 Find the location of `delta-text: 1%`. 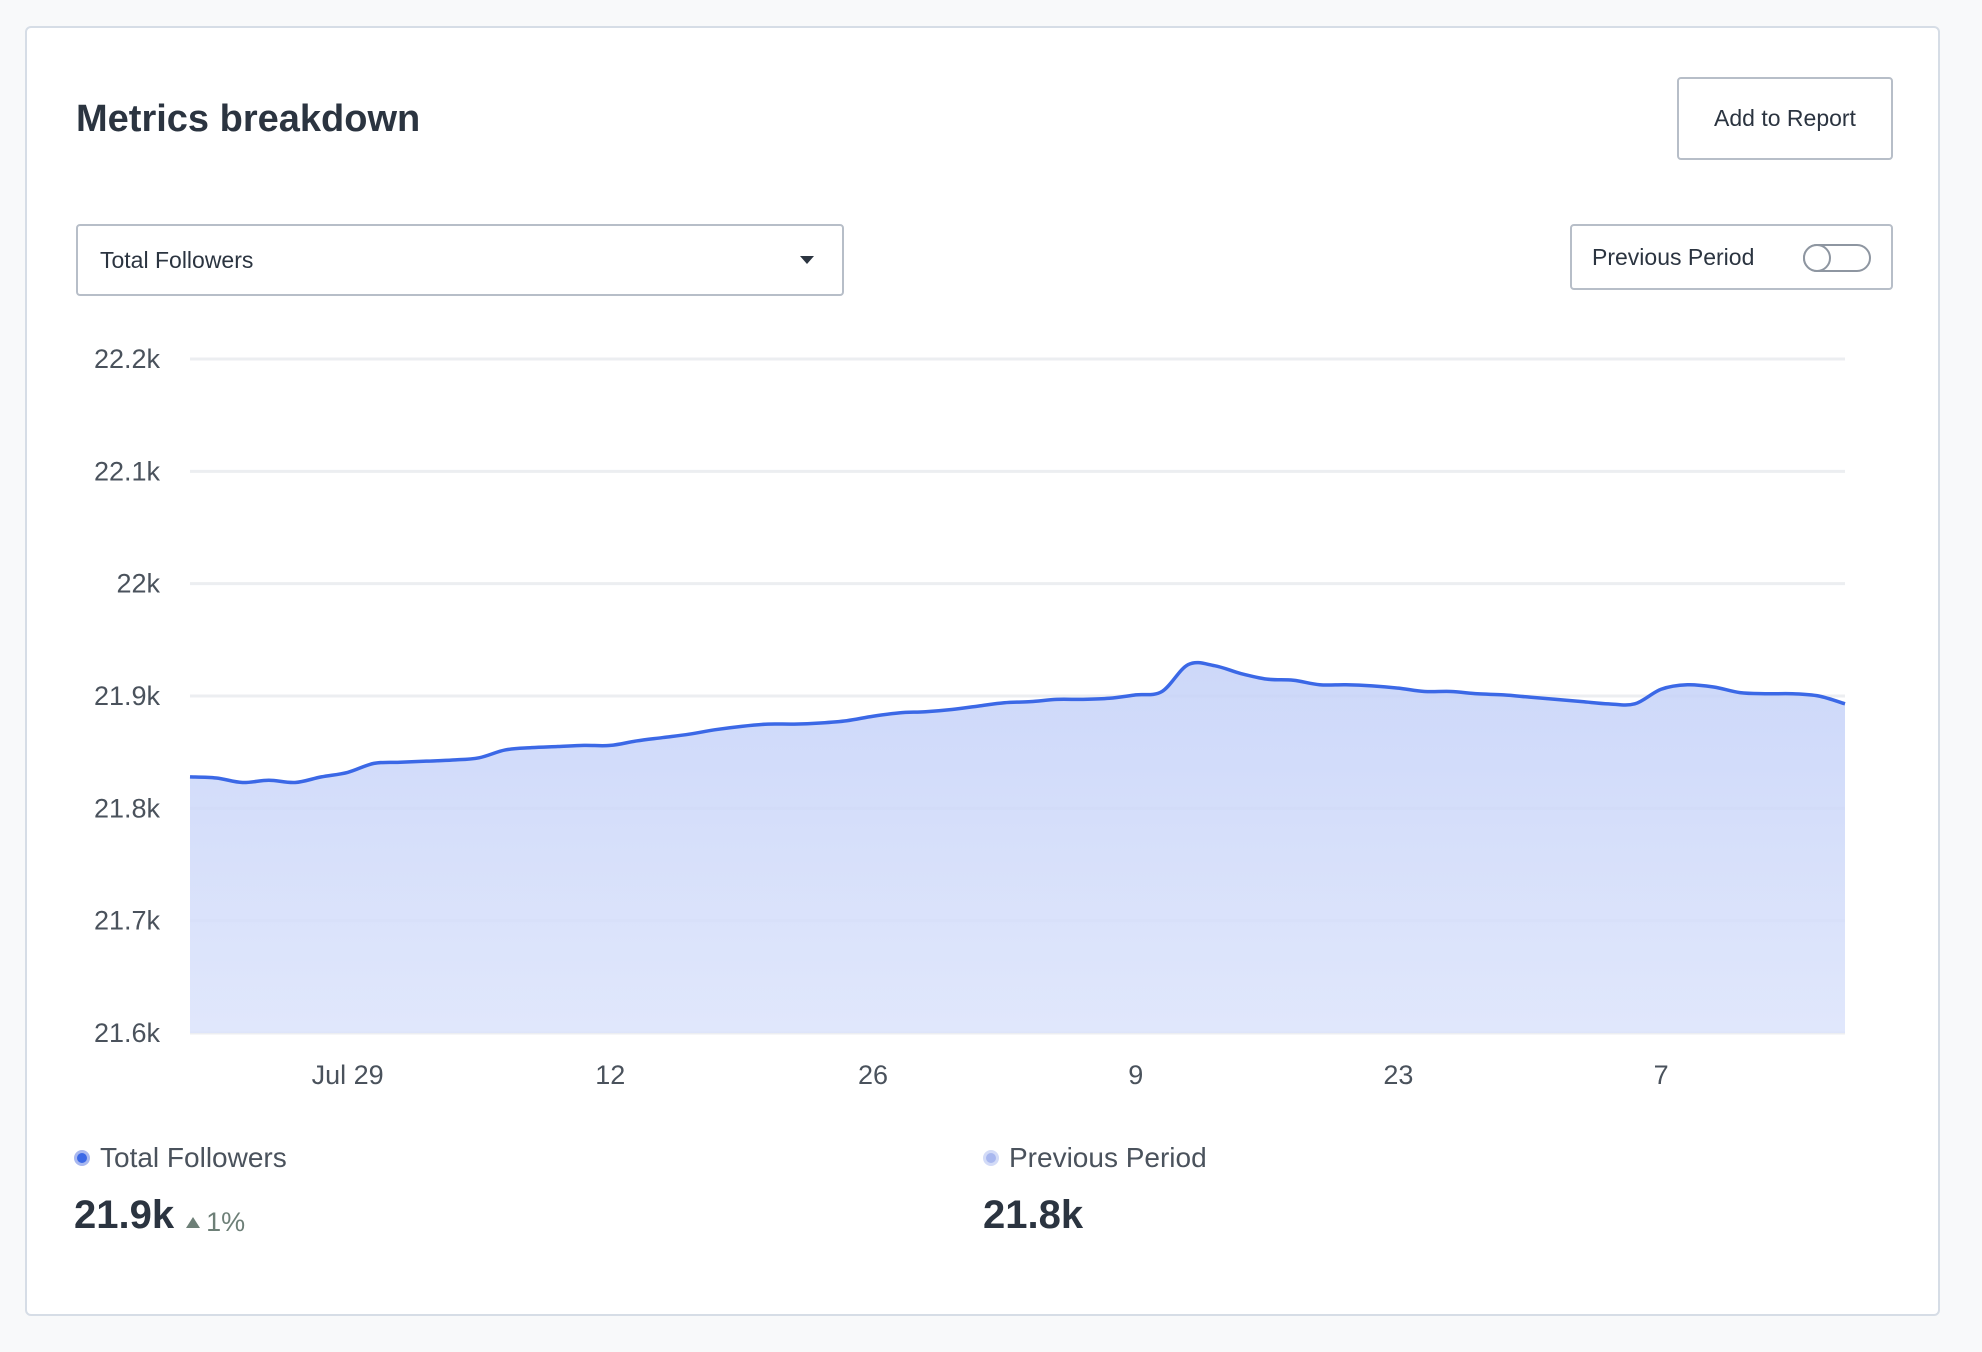

delta-text: 1% is located at coordinates (226, 1222).